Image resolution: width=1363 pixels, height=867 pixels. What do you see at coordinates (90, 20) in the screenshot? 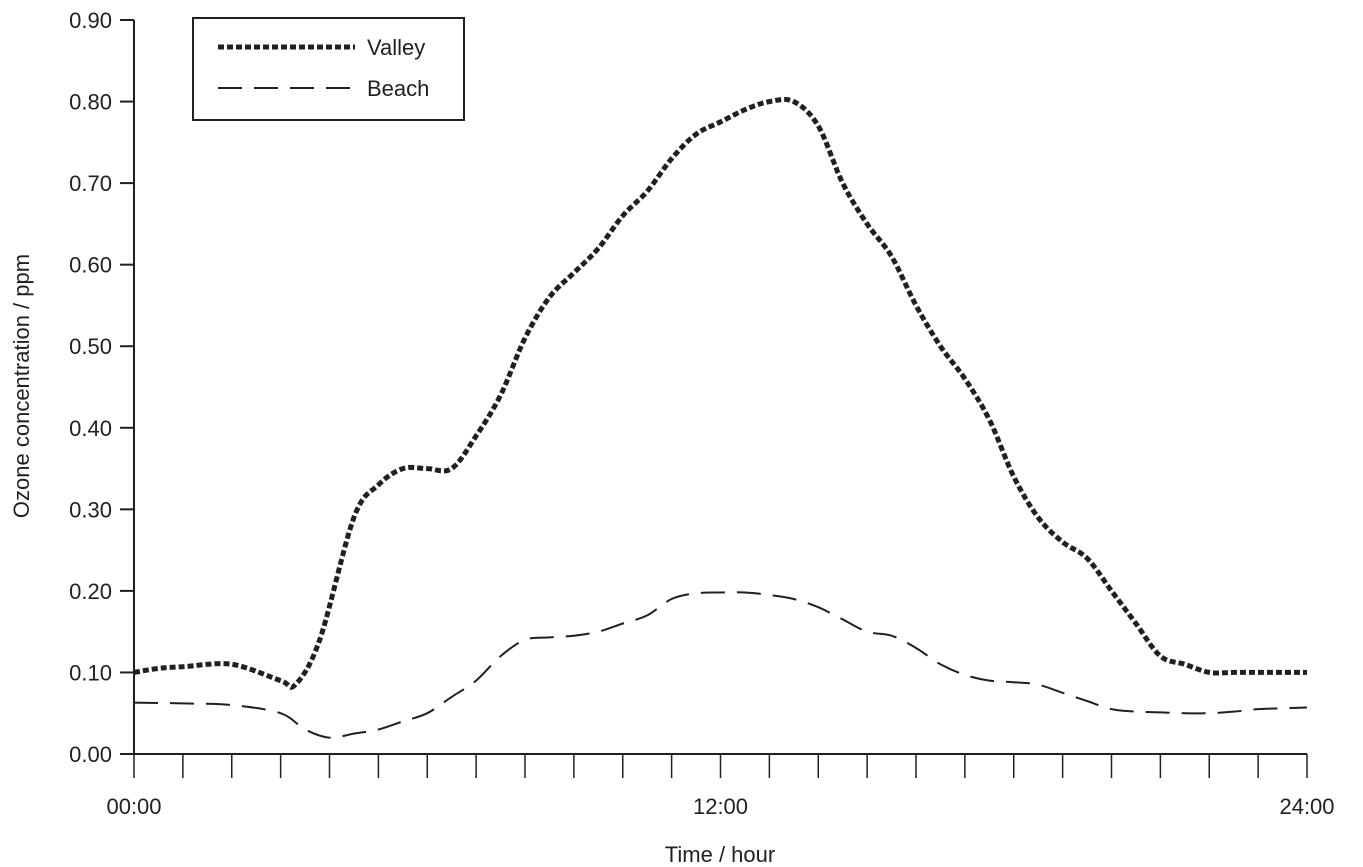
I see `y-tick-label: 0.90` at bounding box center [90, 20].